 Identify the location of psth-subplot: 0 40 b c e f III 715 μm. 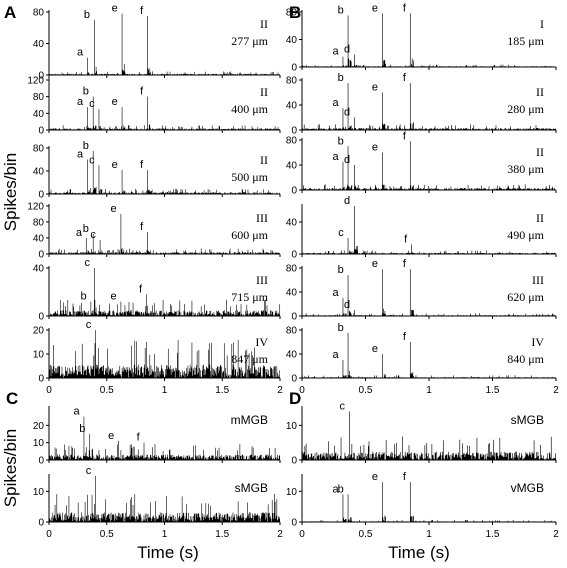
(157, 290).